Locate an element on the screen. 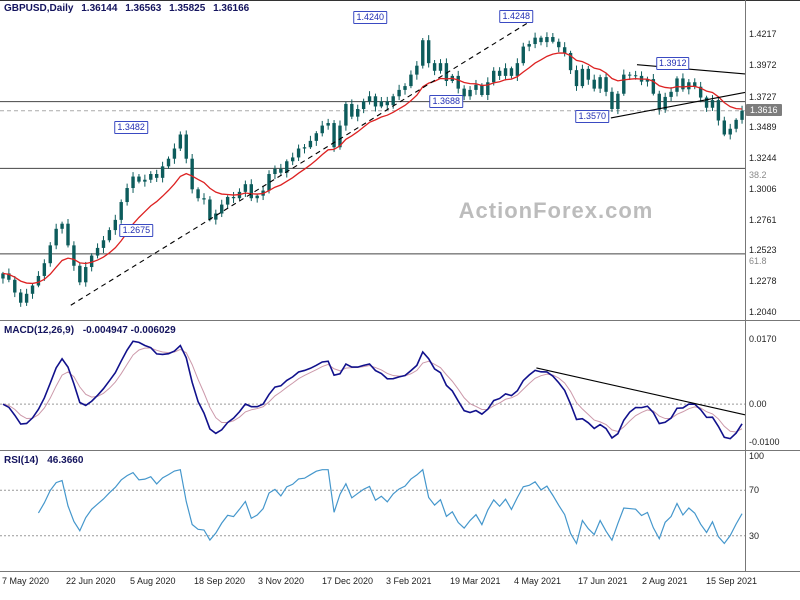 The height and width of the screenshot is (600, 800). x-axis-label: 4 May 2021 is located at coordinates (538, 581).